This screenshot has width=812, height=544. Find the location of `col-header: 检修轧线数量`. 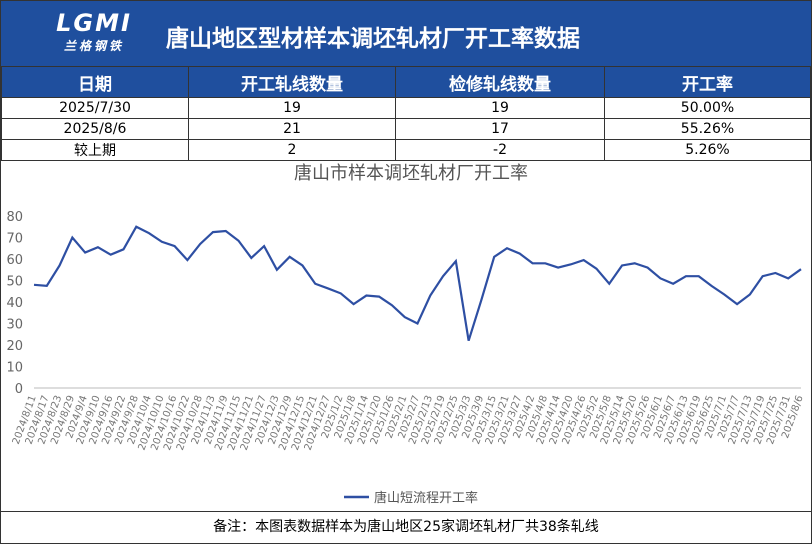

col-header: 检修轧线数量 is located at coordinates (500, 82).